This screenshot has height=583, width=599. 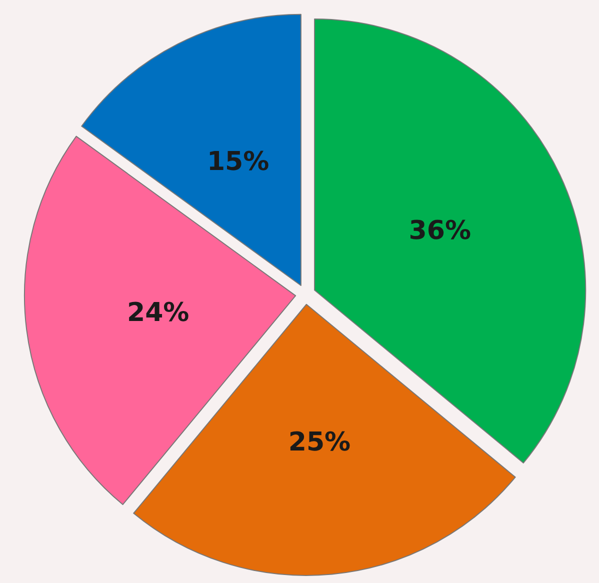 I want to click on data-label: 36%, so click(x=440, y=231).